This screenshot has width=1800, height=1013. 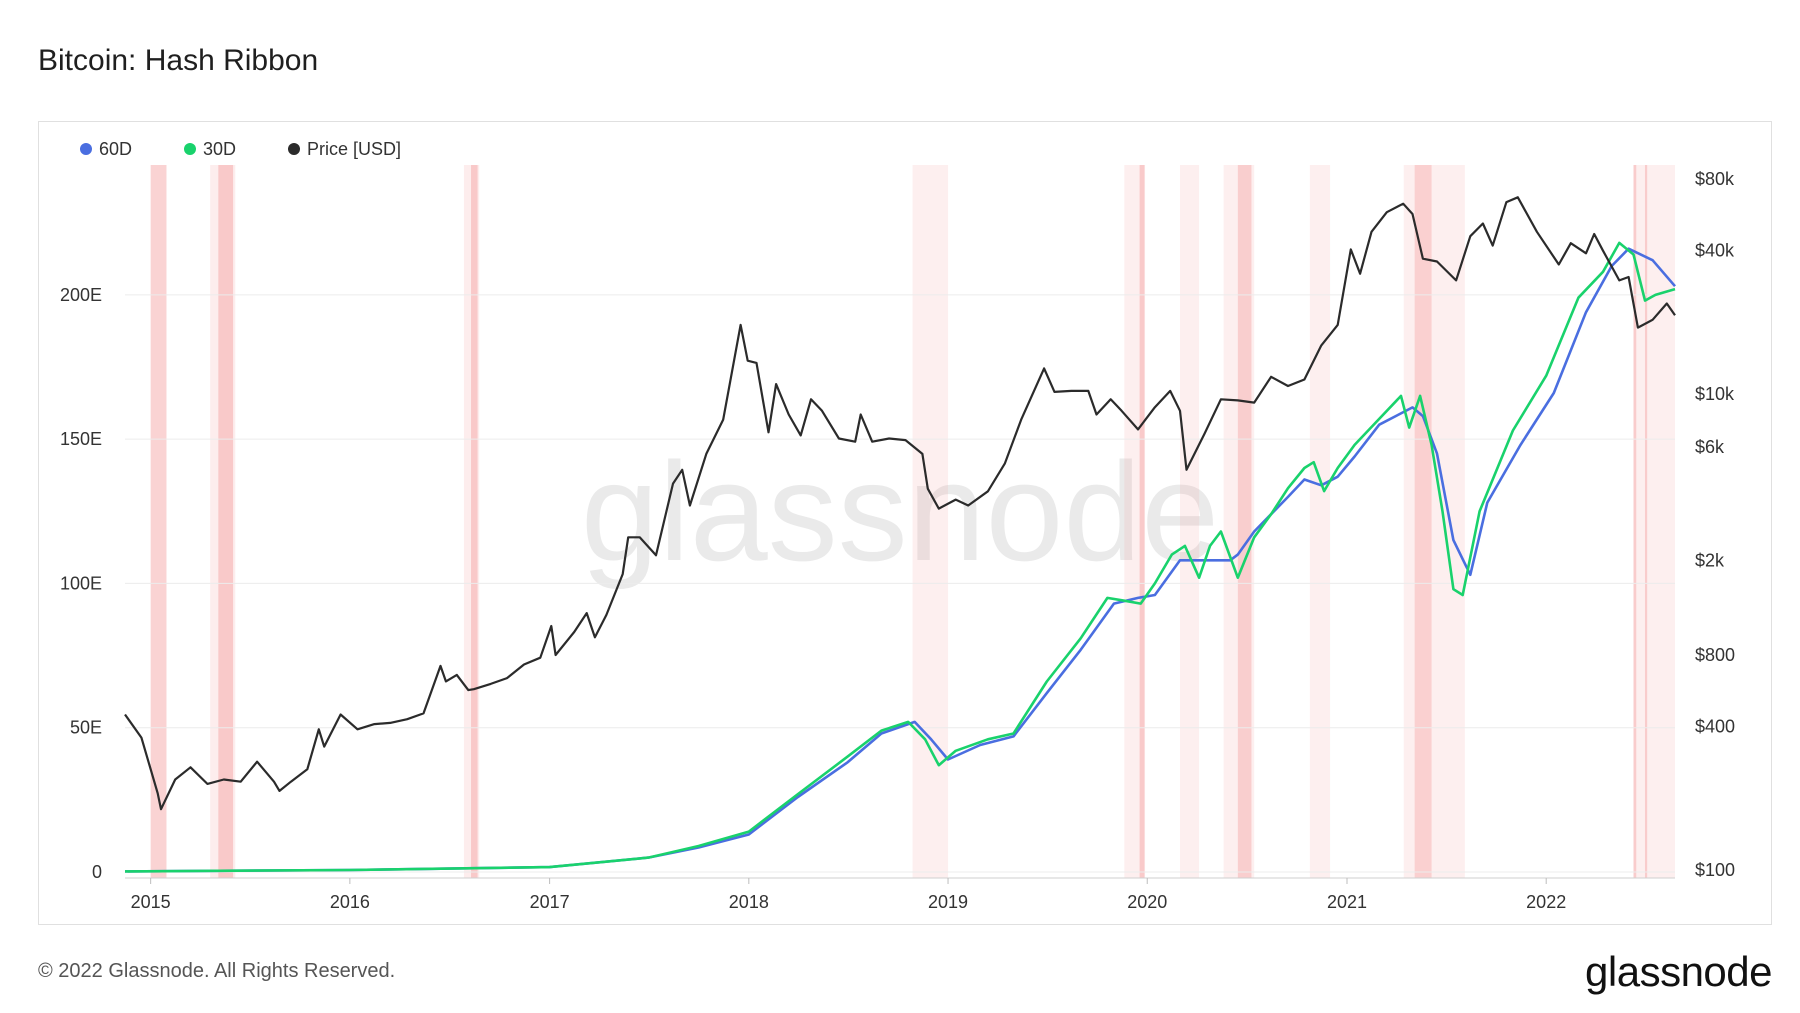 I want to click on y-left-tick-1: 50E, so click(x=86, y=728).